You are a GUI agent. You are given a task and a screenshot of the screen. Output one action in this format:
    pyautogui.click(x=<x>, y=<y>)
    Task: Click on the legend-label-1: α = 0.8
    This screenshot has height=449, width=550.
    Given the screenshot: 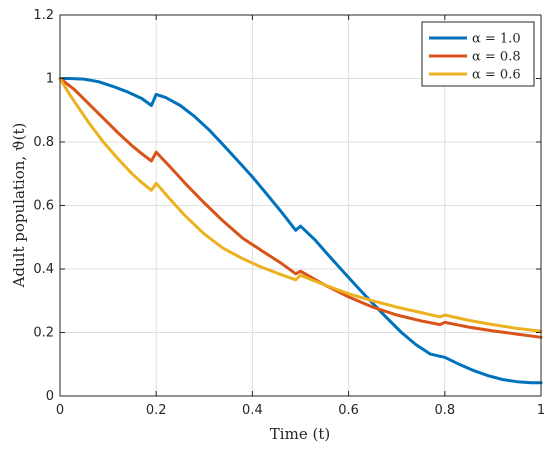 What is the action you would take?
    pyautogui.click(x=496, y=57)
    